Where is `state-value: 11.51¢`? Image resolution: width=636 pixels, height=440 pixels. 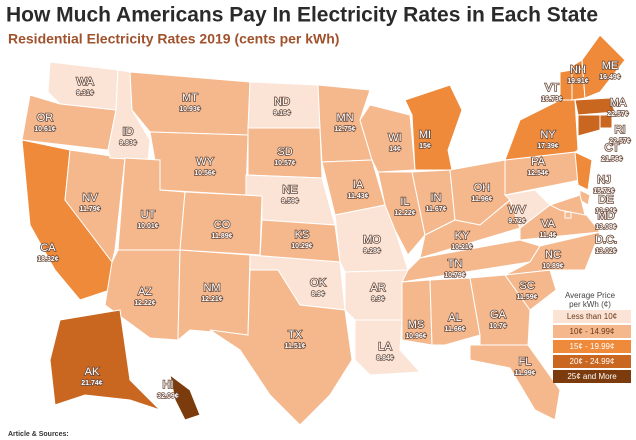 state-value: 11.51¢ is located at coordinates (294, 346).